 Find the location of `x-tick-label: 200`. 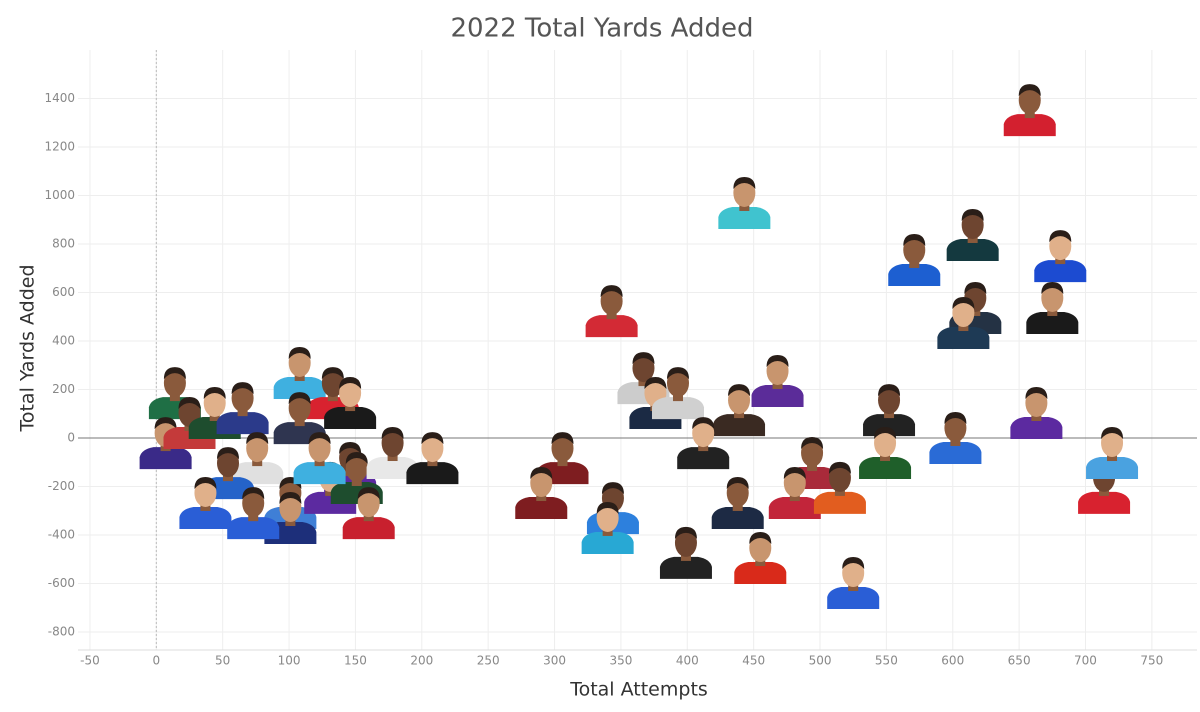

x-tick-label: 200 is located at coordinates (421, 661).